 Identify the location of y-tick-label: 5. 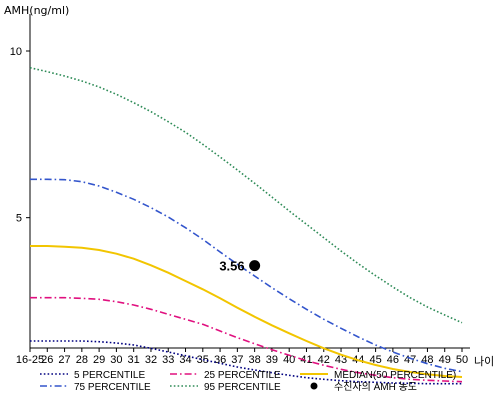
(19, 219).